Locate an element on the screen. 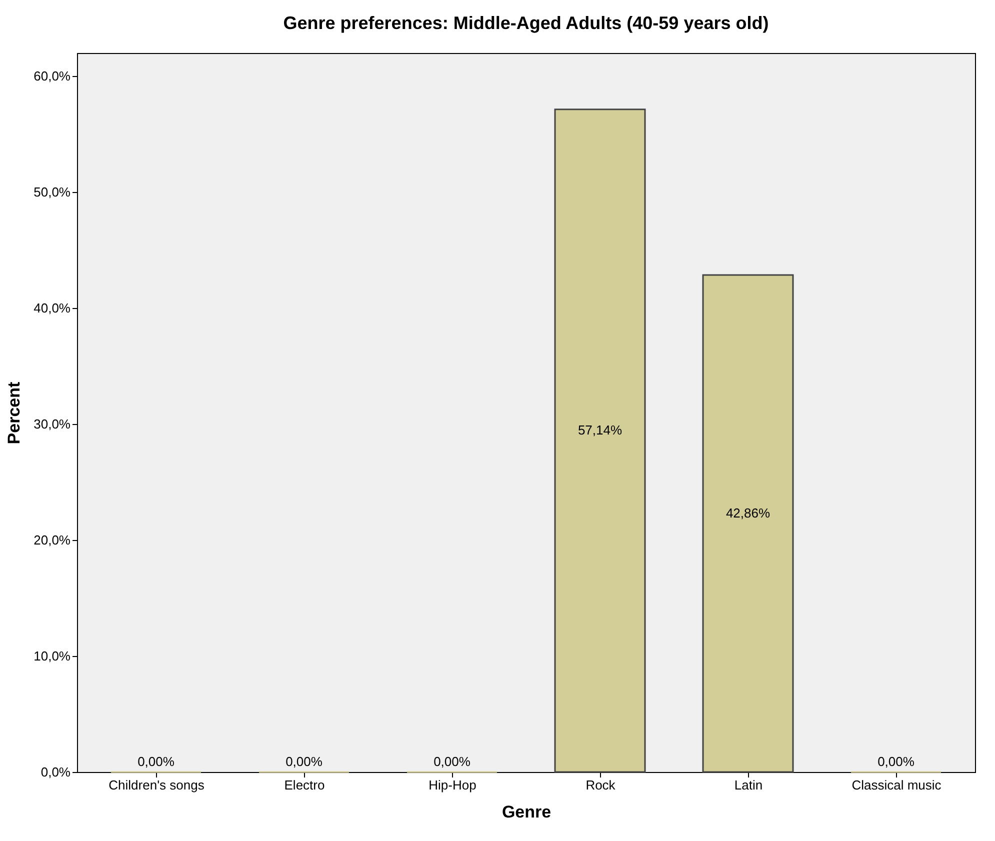 This screenshot has height=841, width=995. data-label: 42,86% is located at coordinates (748, 512).